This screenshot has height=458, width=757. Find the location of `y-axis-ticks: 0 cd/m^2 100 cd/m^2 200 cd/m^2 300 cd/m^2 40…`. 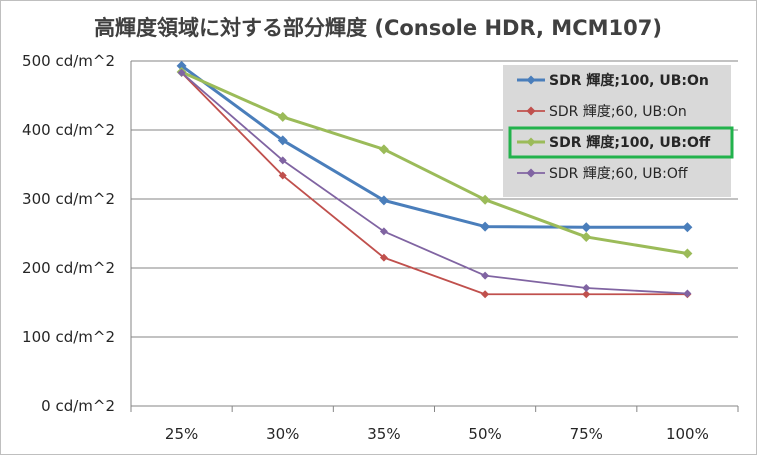

y-axis-ticks: 0 cd/m^2 100 cd/m^2 200 cd/m^2 300 cd/m^2 40… is located at coordinates (68, 233).